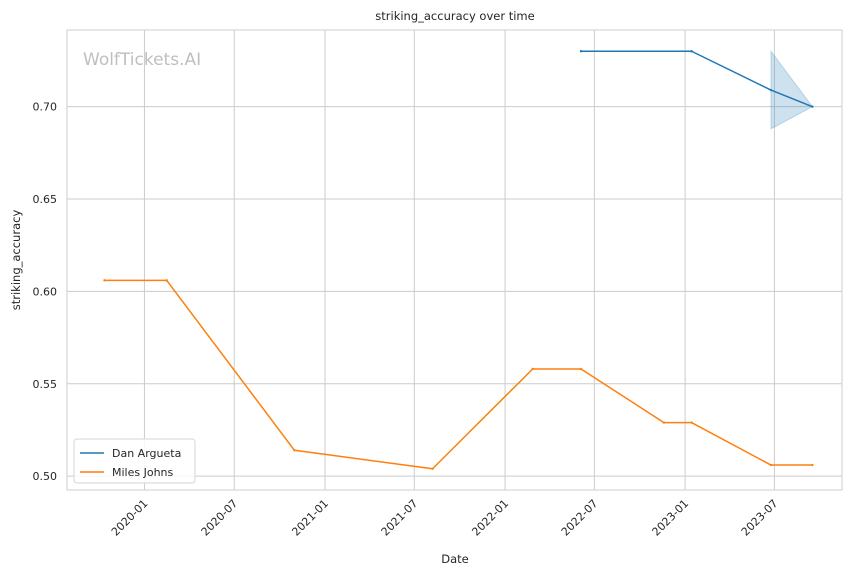 Image resolution: width=852 pixels, height=575 pixels. Describe the element at coordinates (142, 60) in the screenshot. I see `watermark: WolfTickets.AI` at that location.